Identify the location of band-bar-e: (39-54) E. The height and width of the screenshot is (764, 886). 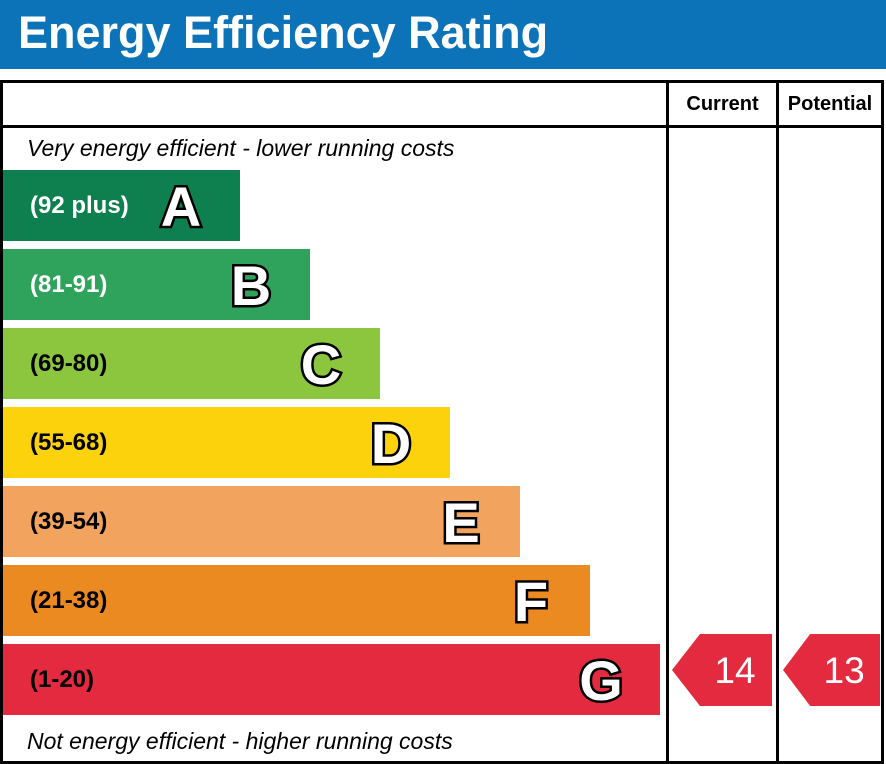
(261, 521).